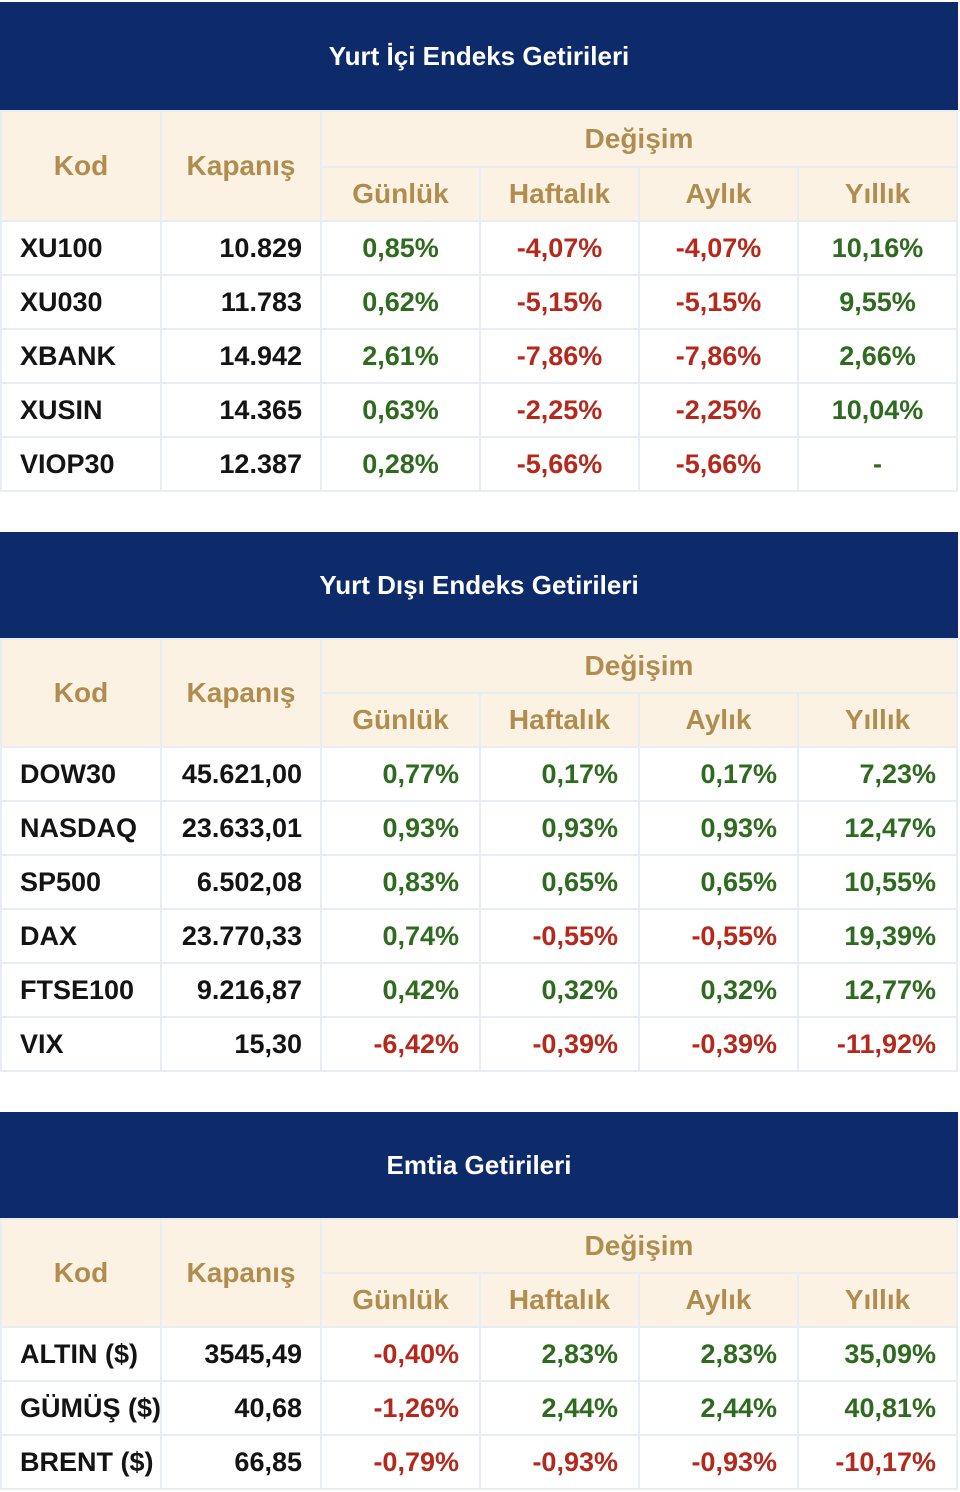  What do you see at coordinates (559, 936) in the screenshot?
I see `row-weekly: -0,55%` at bounding box center [559, 936].